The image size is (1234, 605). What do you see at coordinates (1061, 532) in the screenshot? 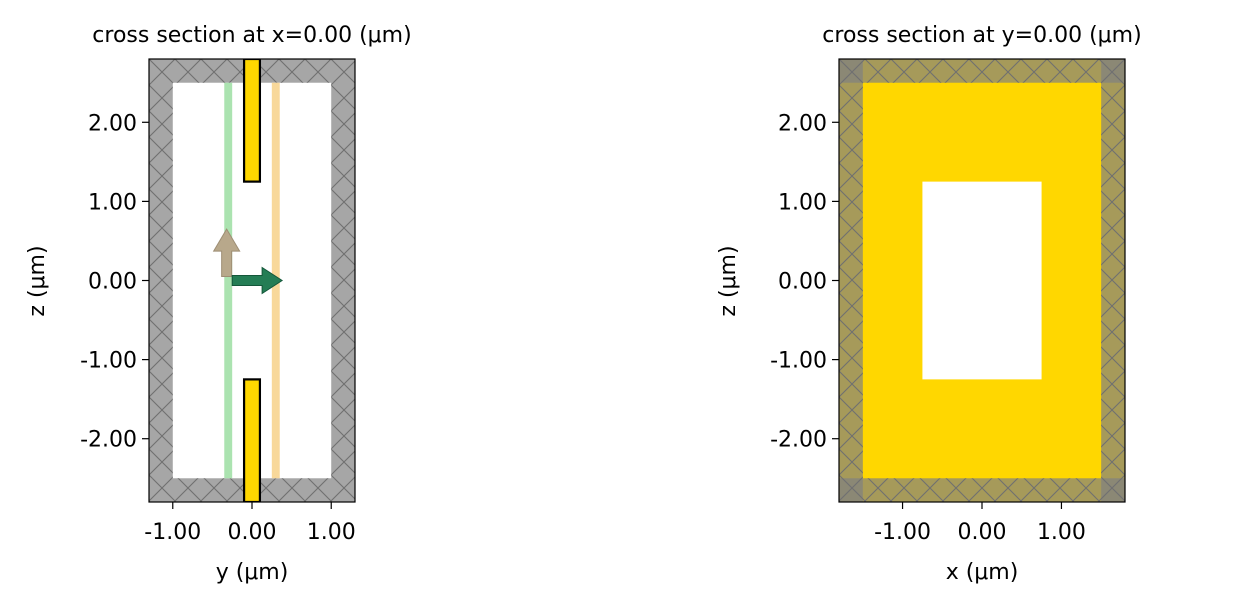
I see `right-xtick-label: 1.00` at bounding box center [1061, 532].